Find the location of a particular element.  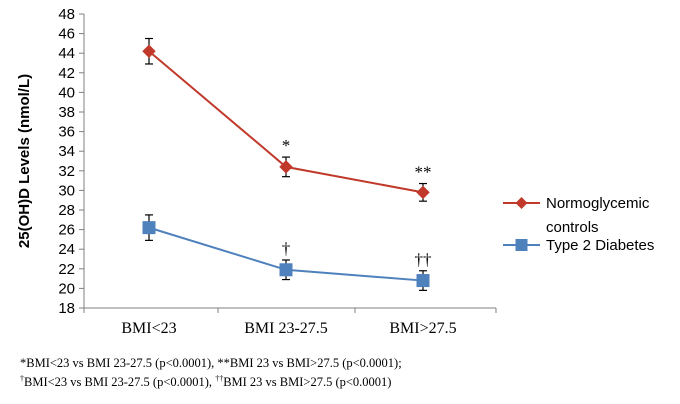

y-tick-label: 48 is located at coordinates (66, 14).